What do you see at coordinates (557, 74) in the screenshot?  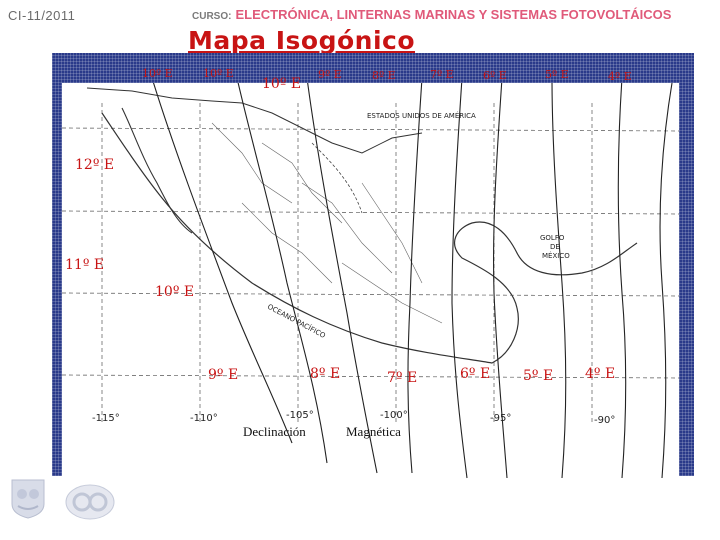 I see `isogonic-top-label: 5º E` at bounding box center [557, 74].